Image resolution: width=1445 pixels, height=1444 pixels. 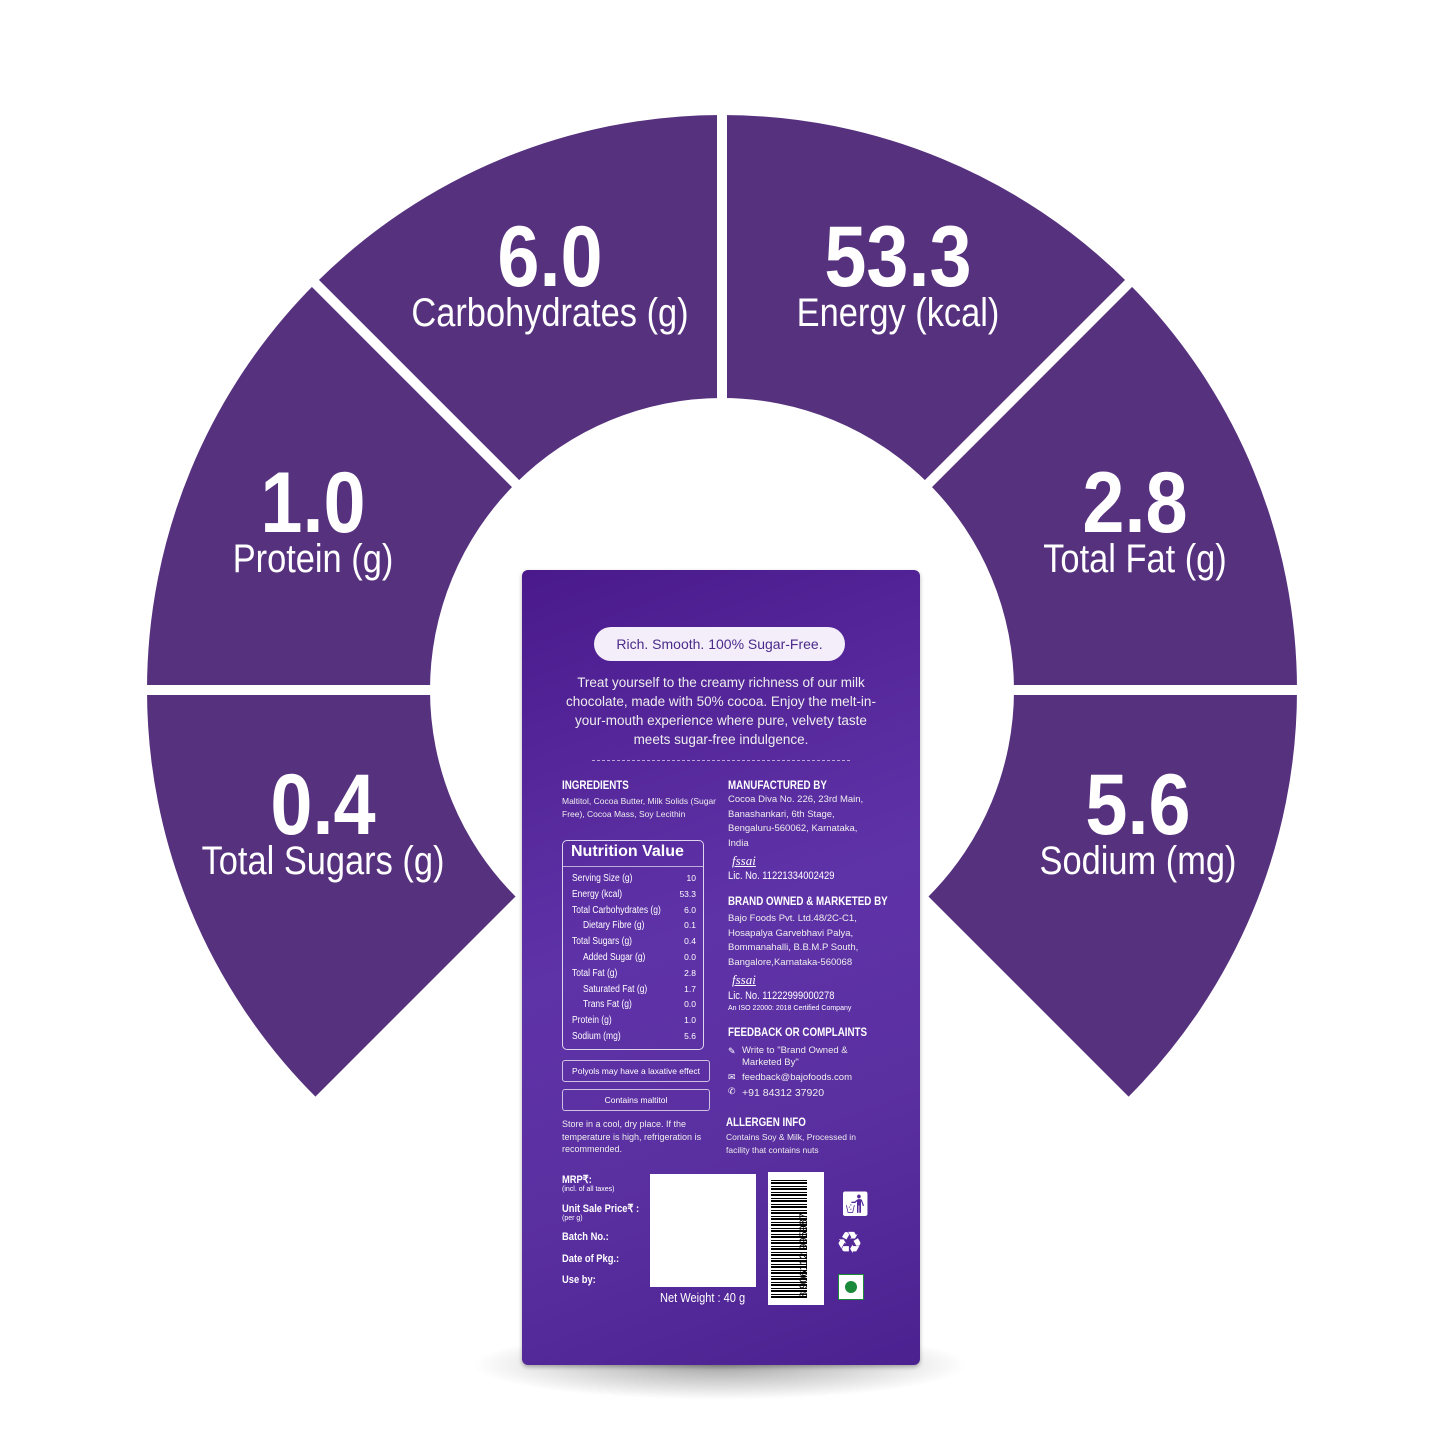 What do you see at coordinates (1138, 805) in the screenshot?
I see `stat-value: 5.6` at bounding box center [1138, 805].